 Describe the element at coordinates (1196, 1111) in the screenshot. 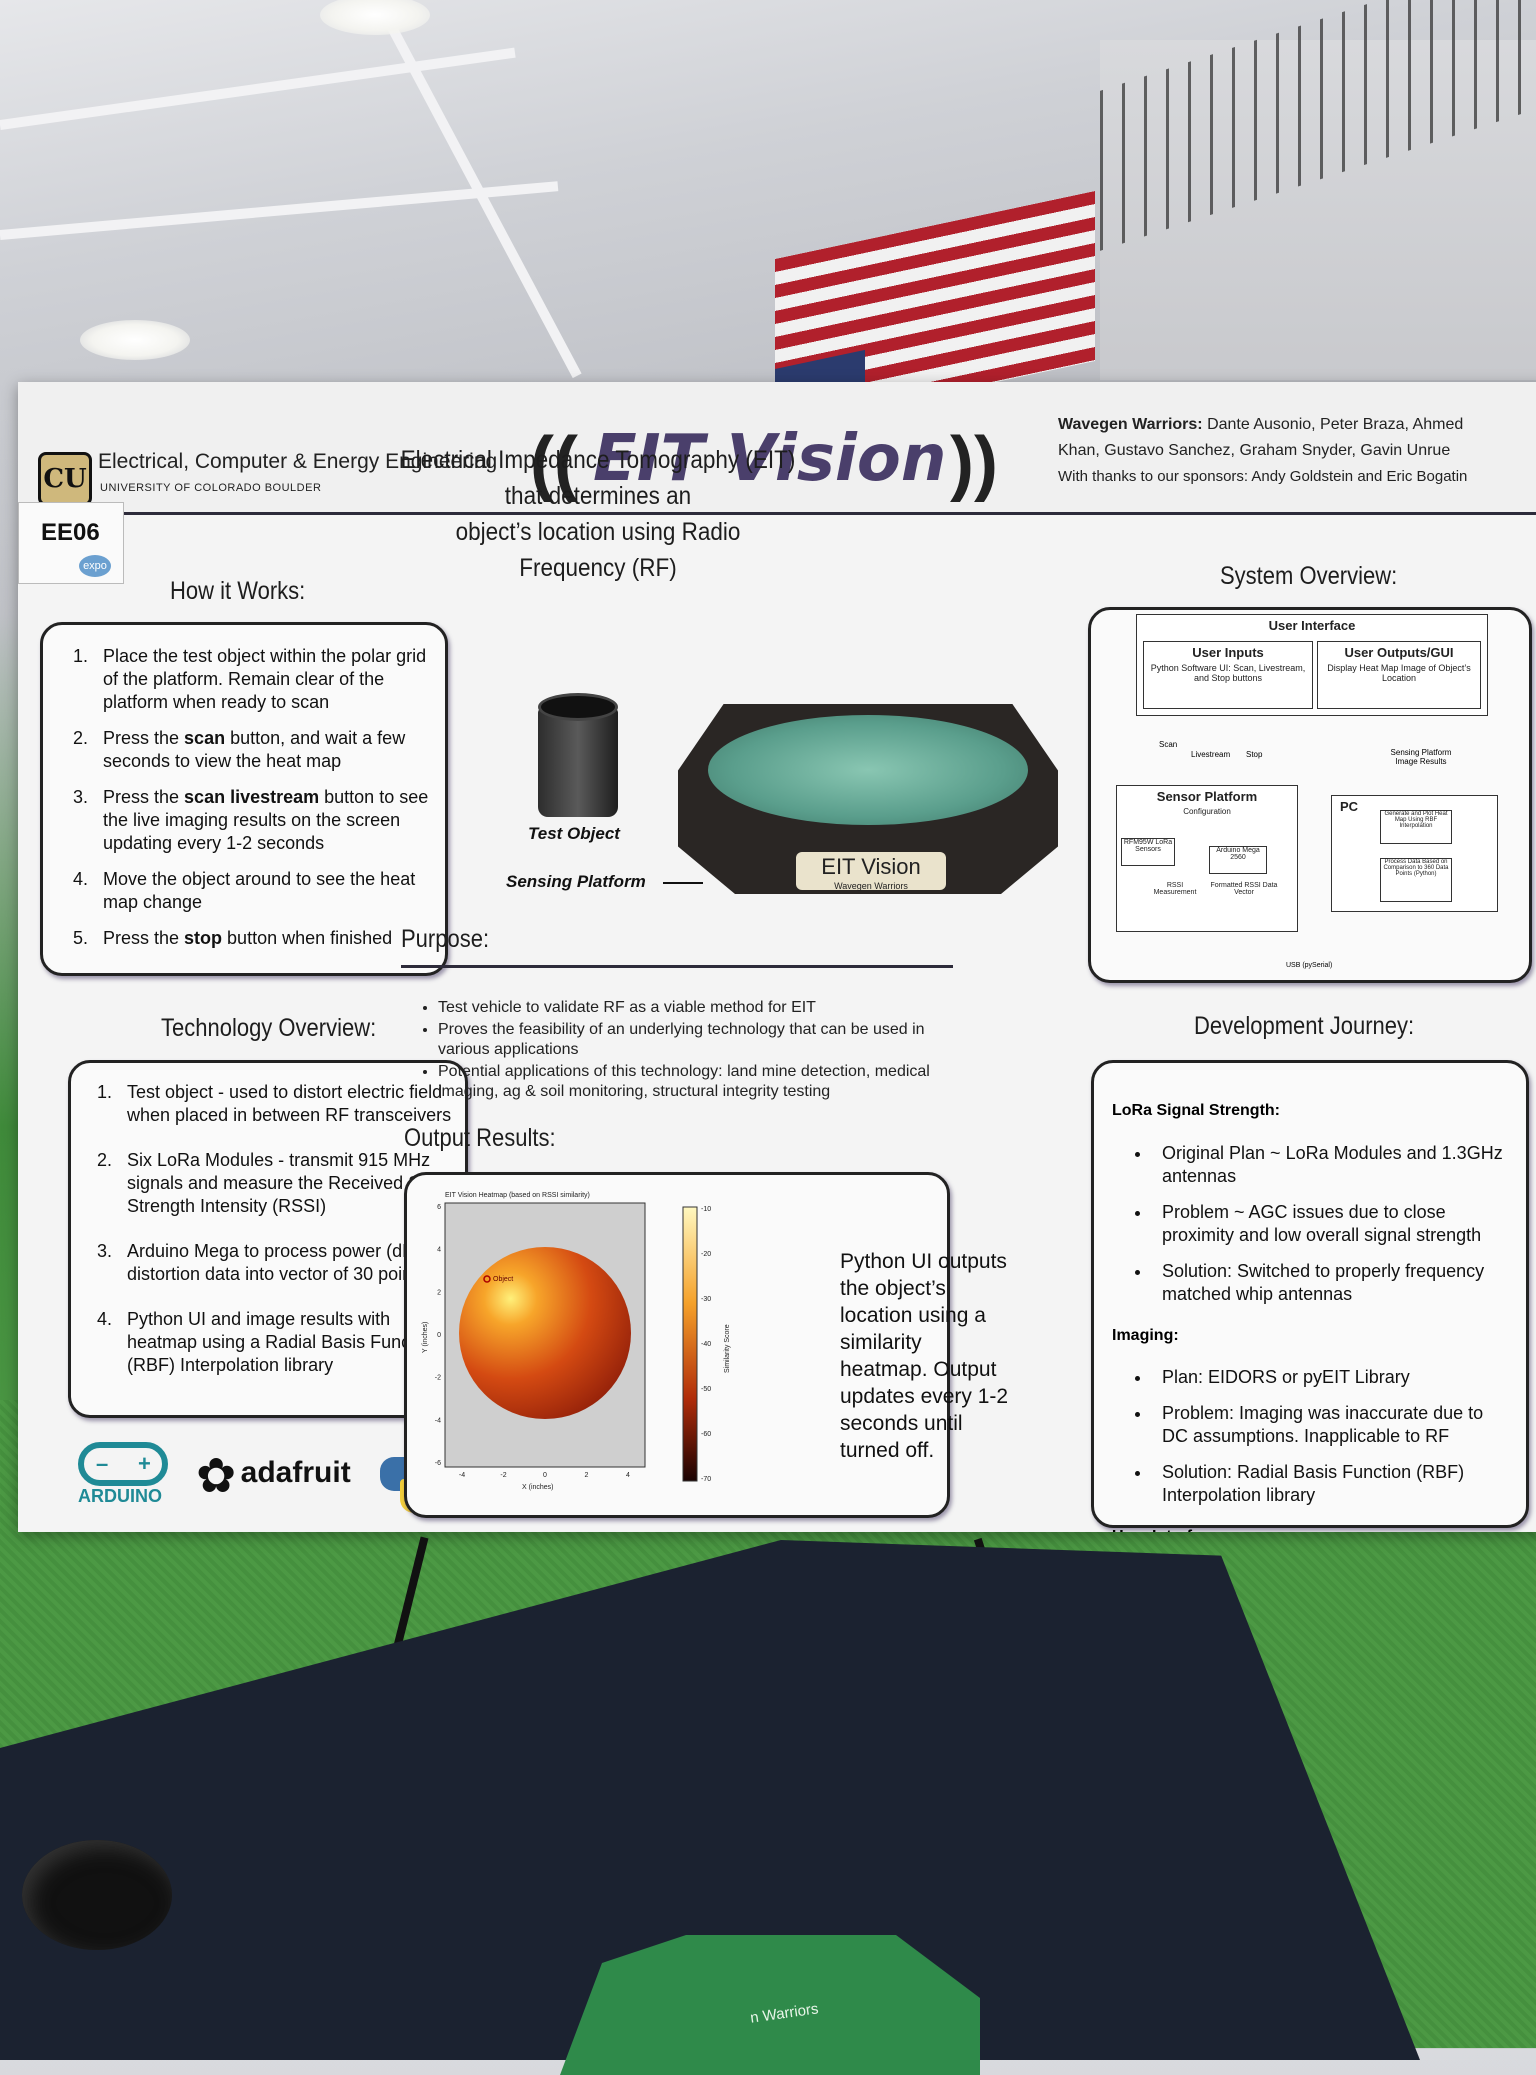

I see `journey-section-title: LoRa Signal Strength:` at that location.